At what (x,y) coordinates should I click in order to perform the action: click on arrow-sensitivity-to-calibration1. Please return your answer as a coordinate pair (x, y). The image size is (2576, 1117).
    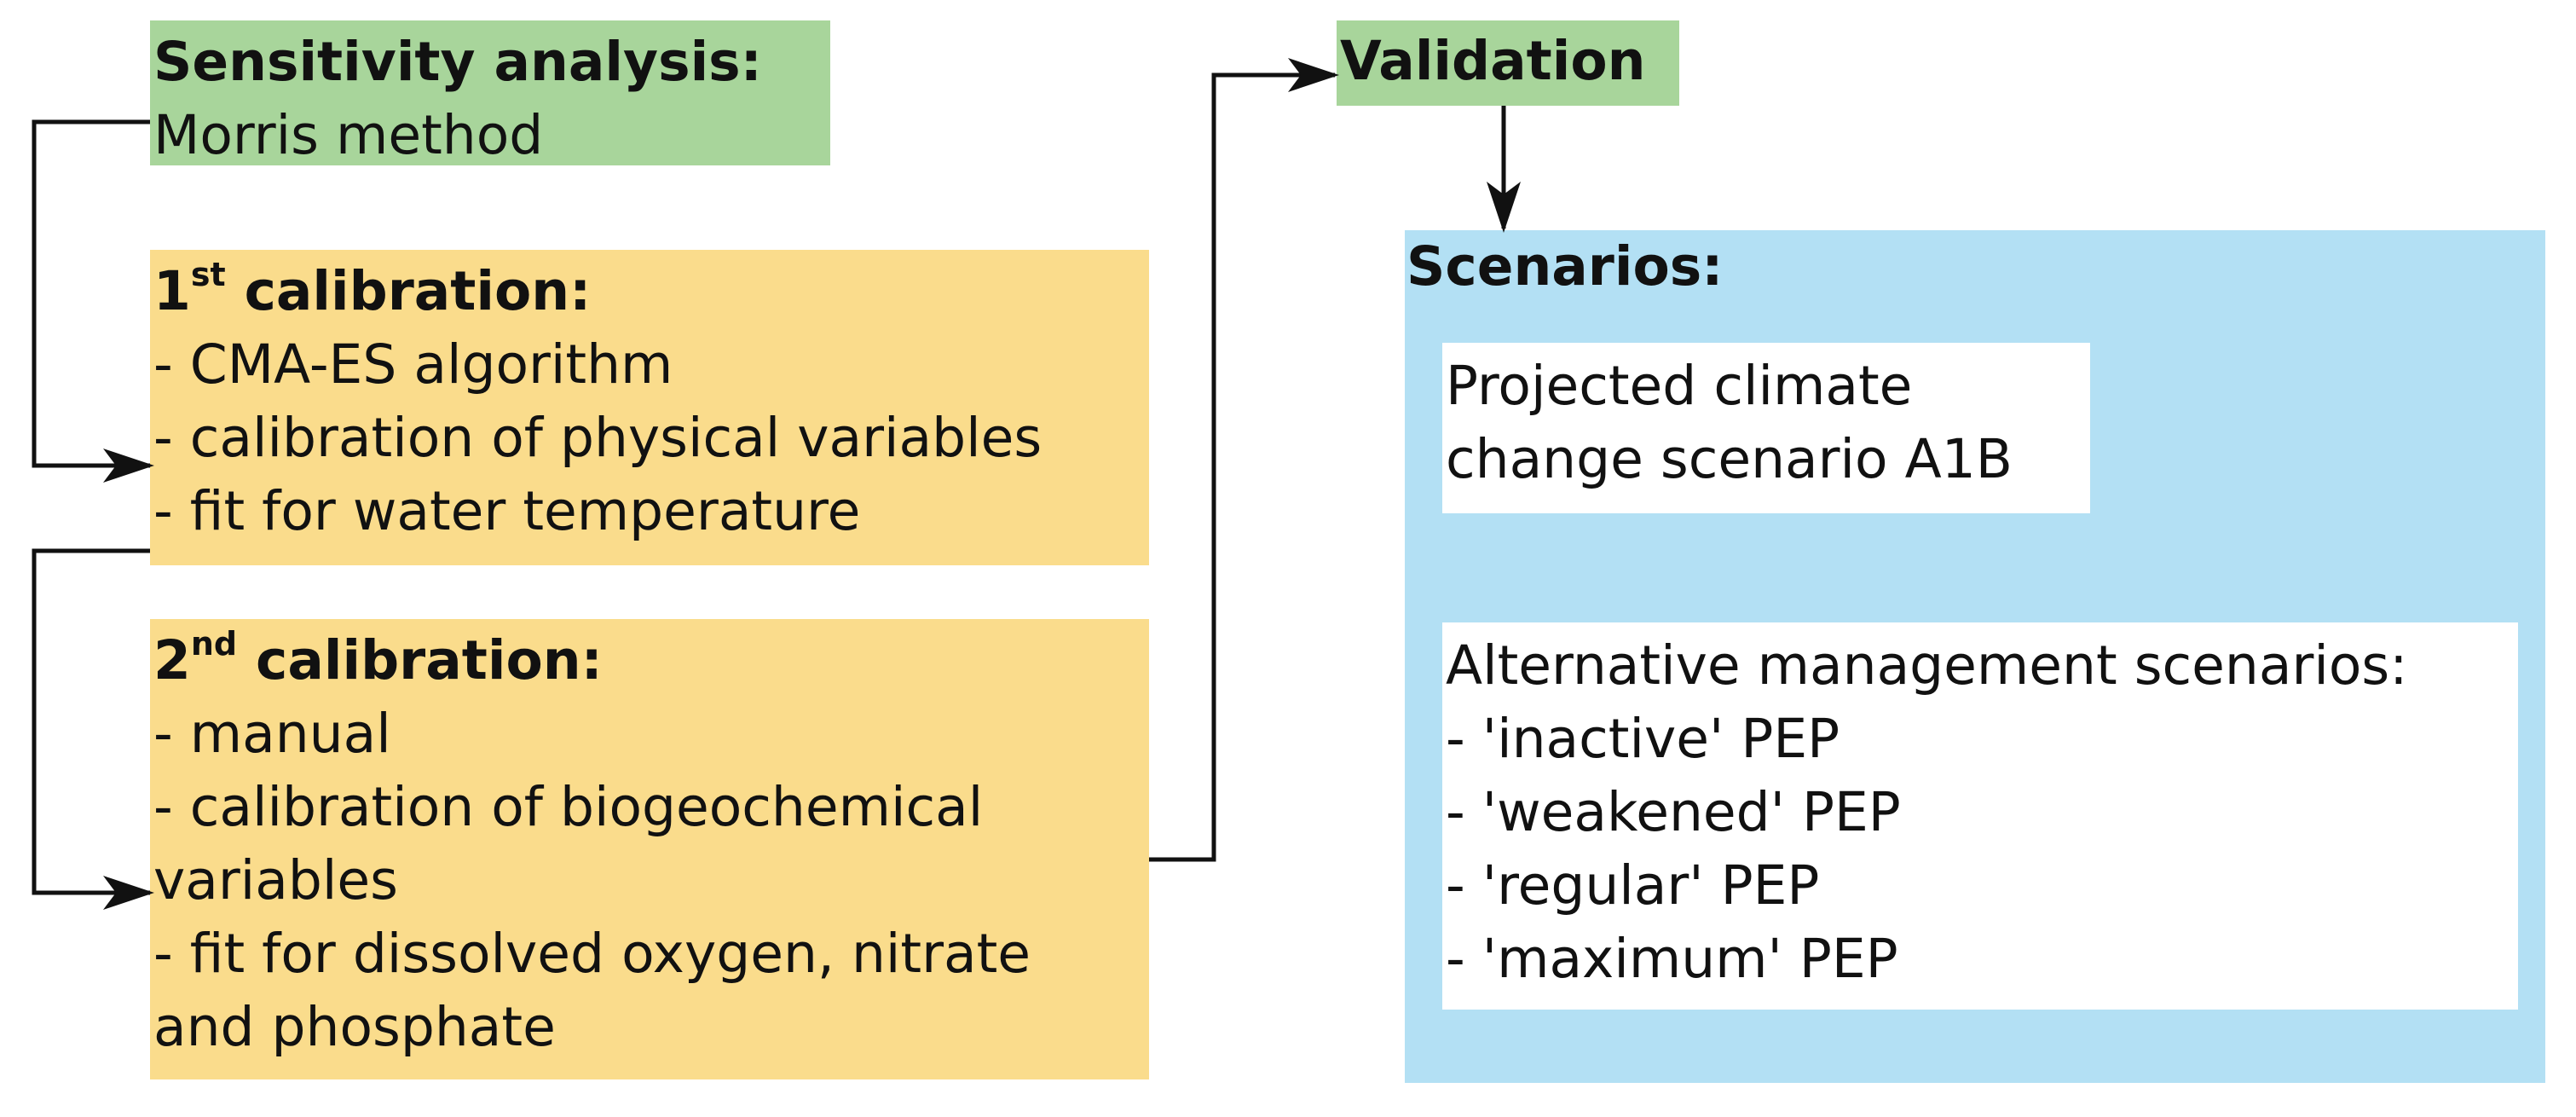
    Looking at the image, I should click on (93, 301).